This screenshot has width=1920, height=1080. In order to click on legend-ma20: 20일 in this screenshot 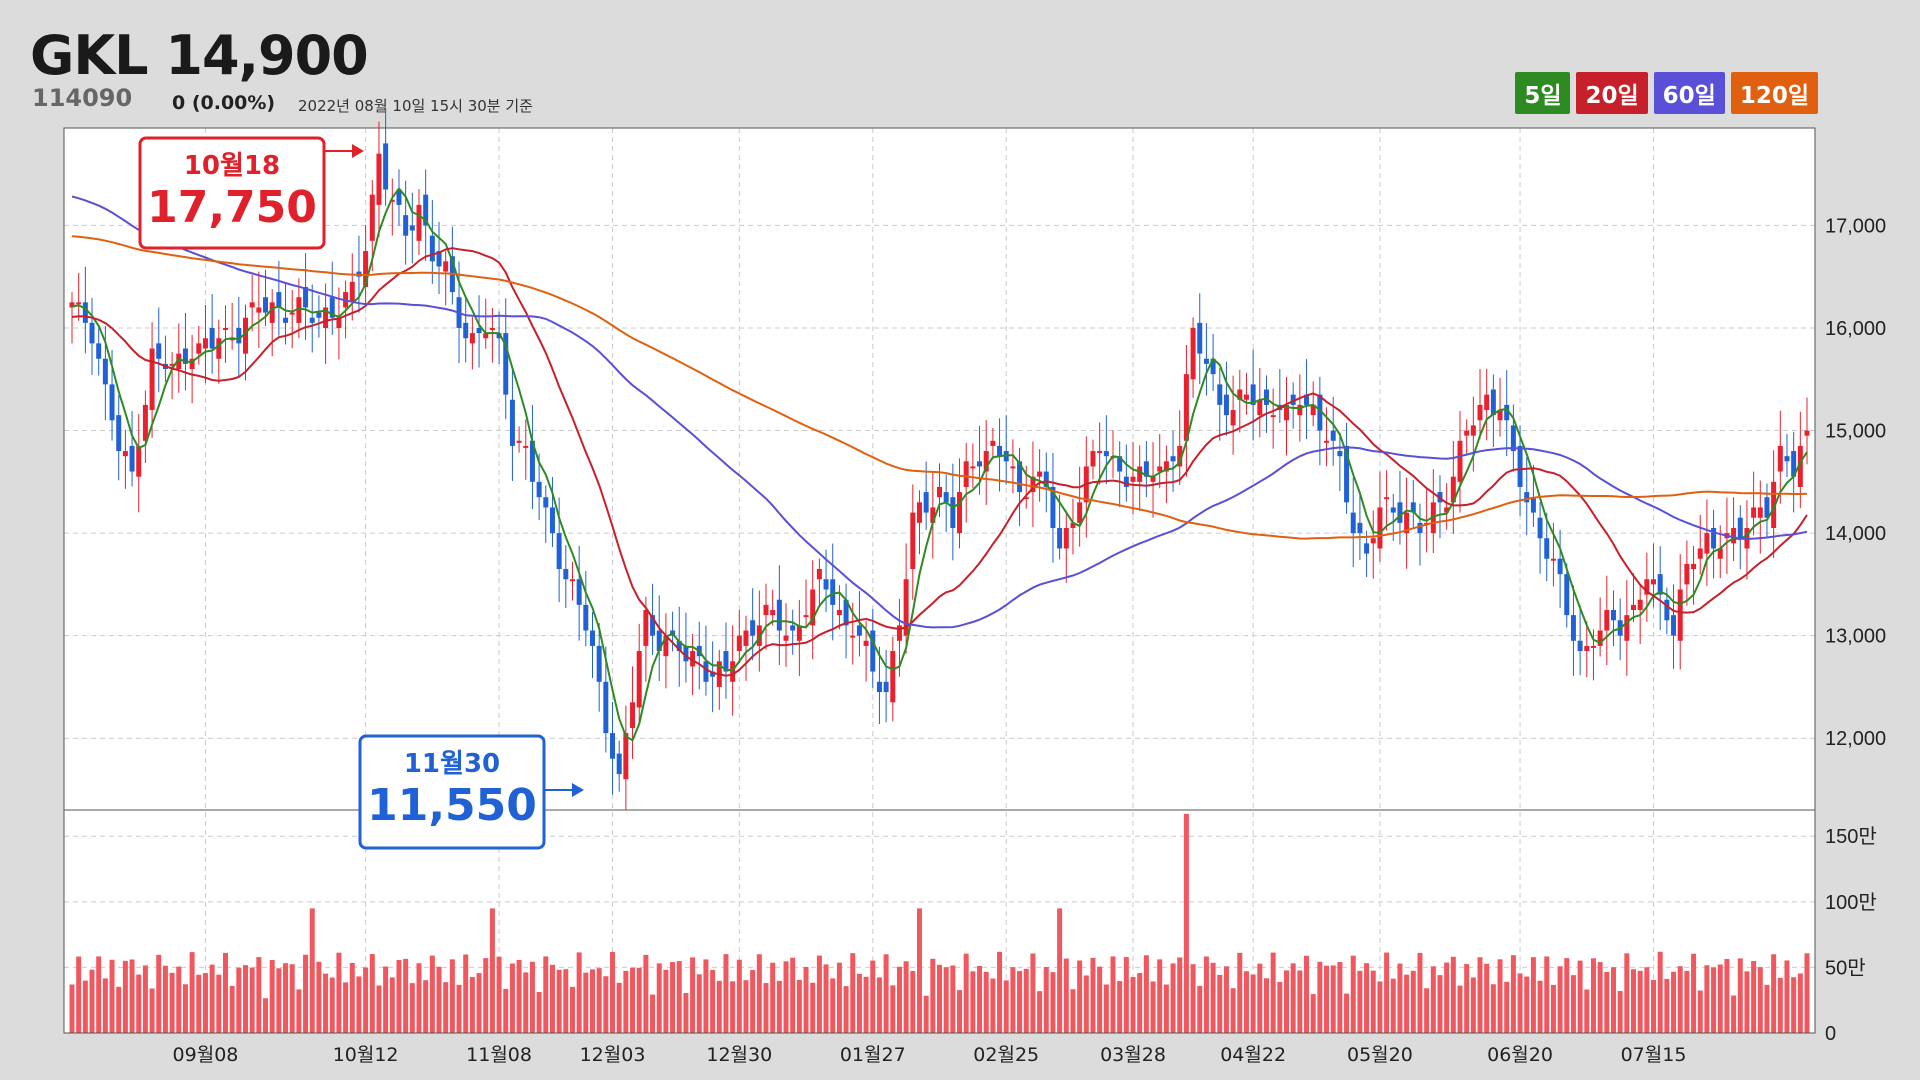, I will do `click(1612, 93)`.